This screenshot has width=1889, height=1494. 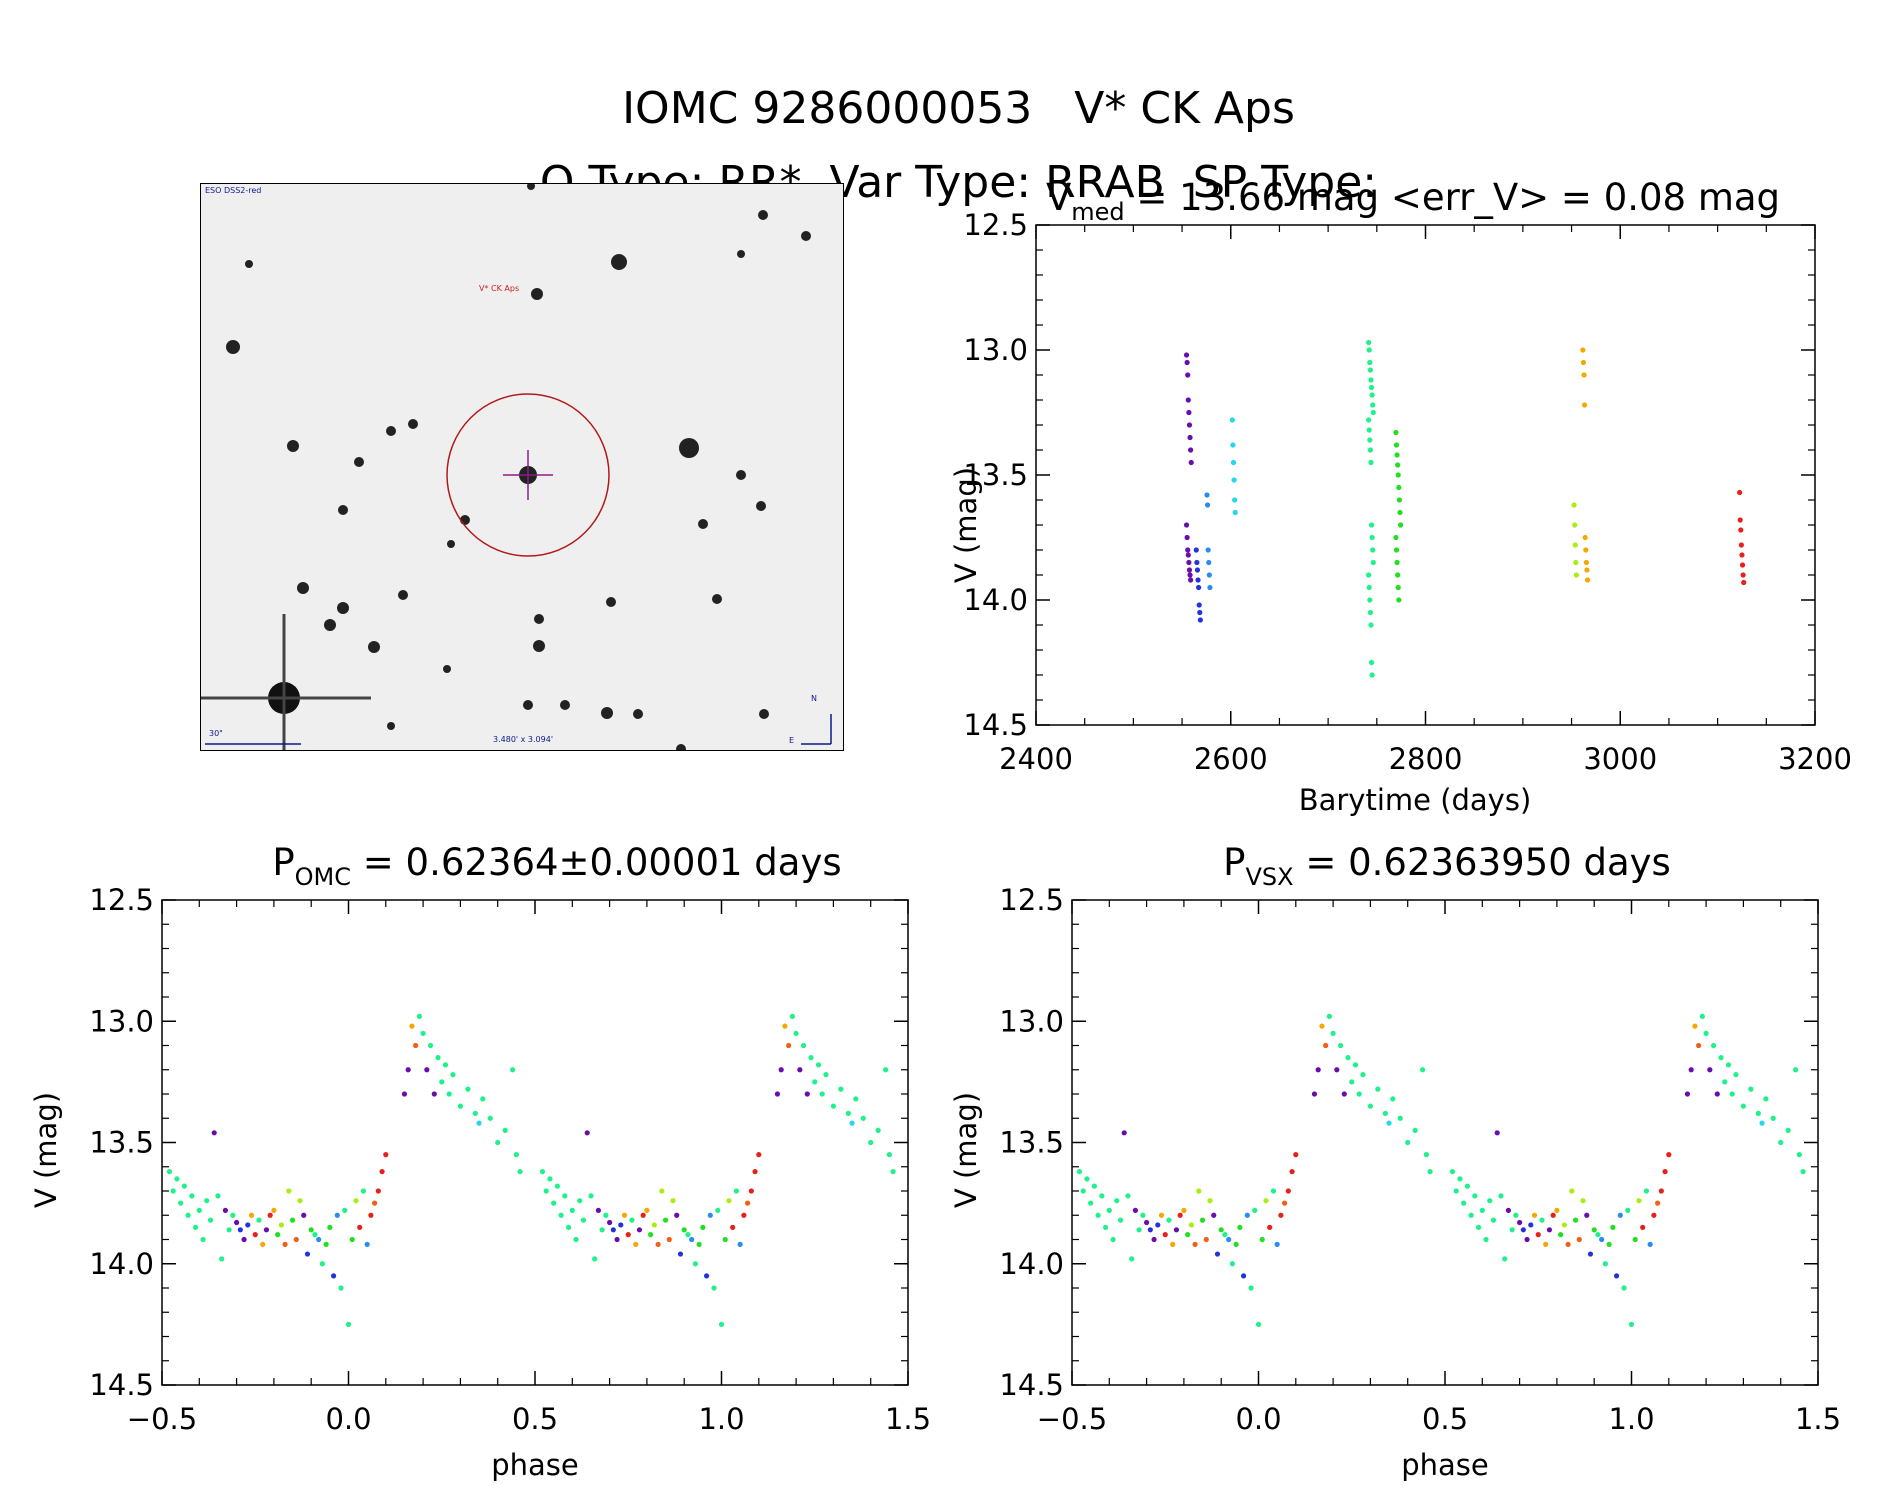 What do you see at coordinates (1445, 1465) in the screenshot?
I see `phase-vsx-xlabel: phase` at bounding box center [1445, 1465].